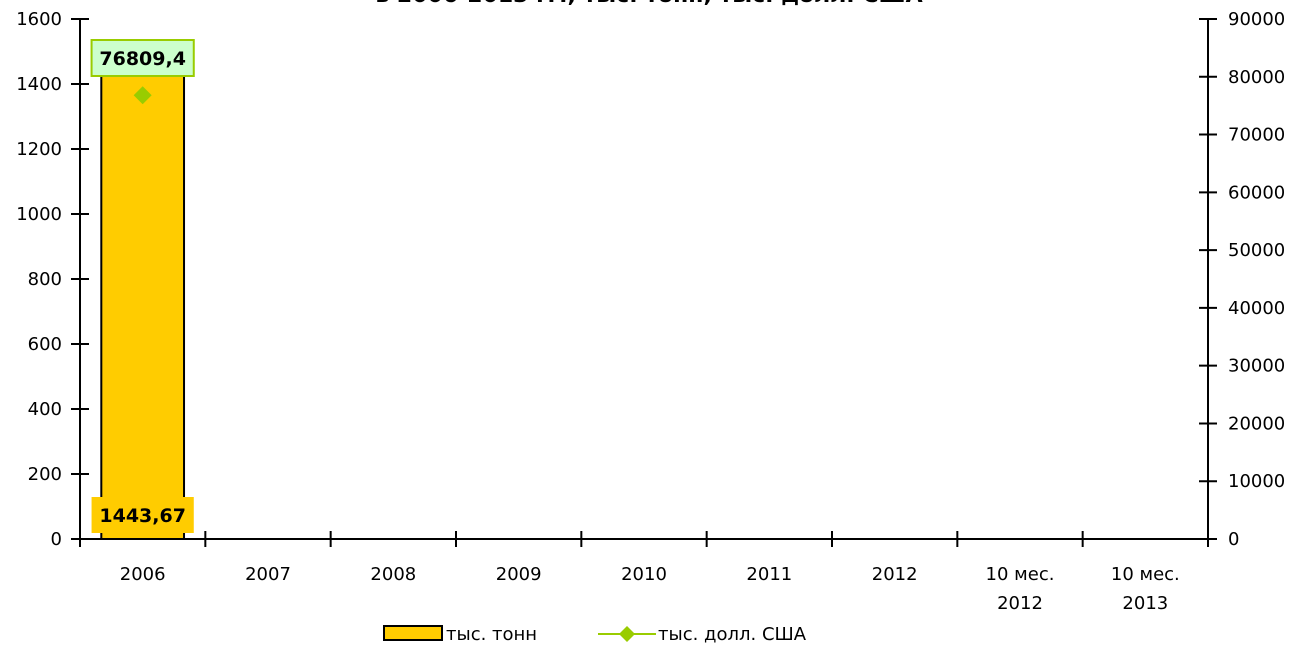 This screenshot has width=1298, height=651. I want to click on right-tick-label: 70000, so click(1256, 135).